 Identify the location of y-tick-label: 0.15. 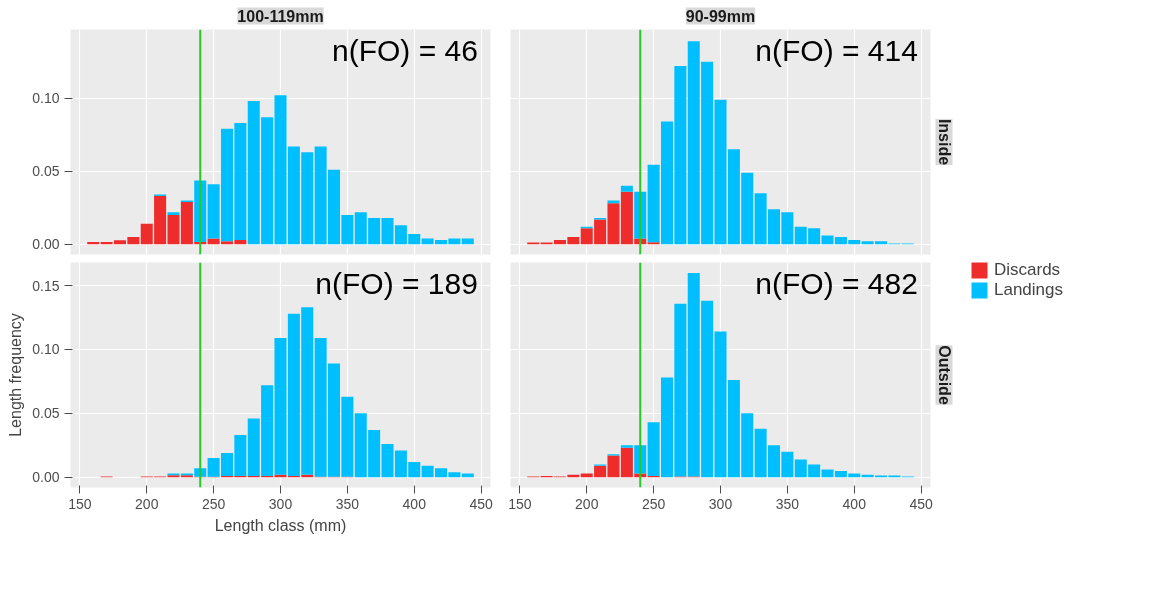
(46, 285).